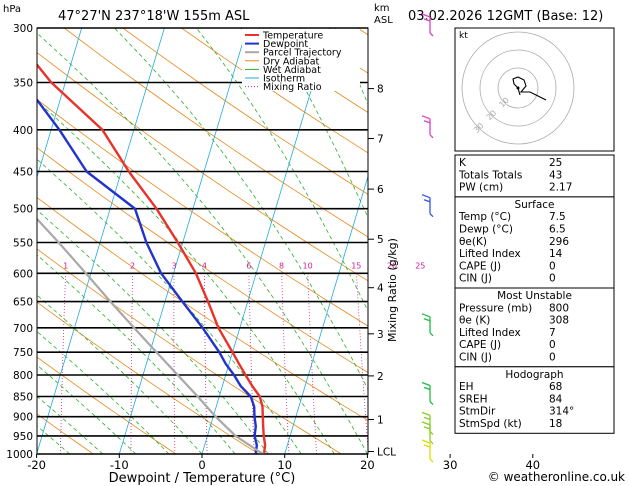 The height and width of the screenshot is (486, 629). What do you see at coordinates (559, 308) in the screenshot?
I see `table-row-value: 800` at bounding box center [559, 308].